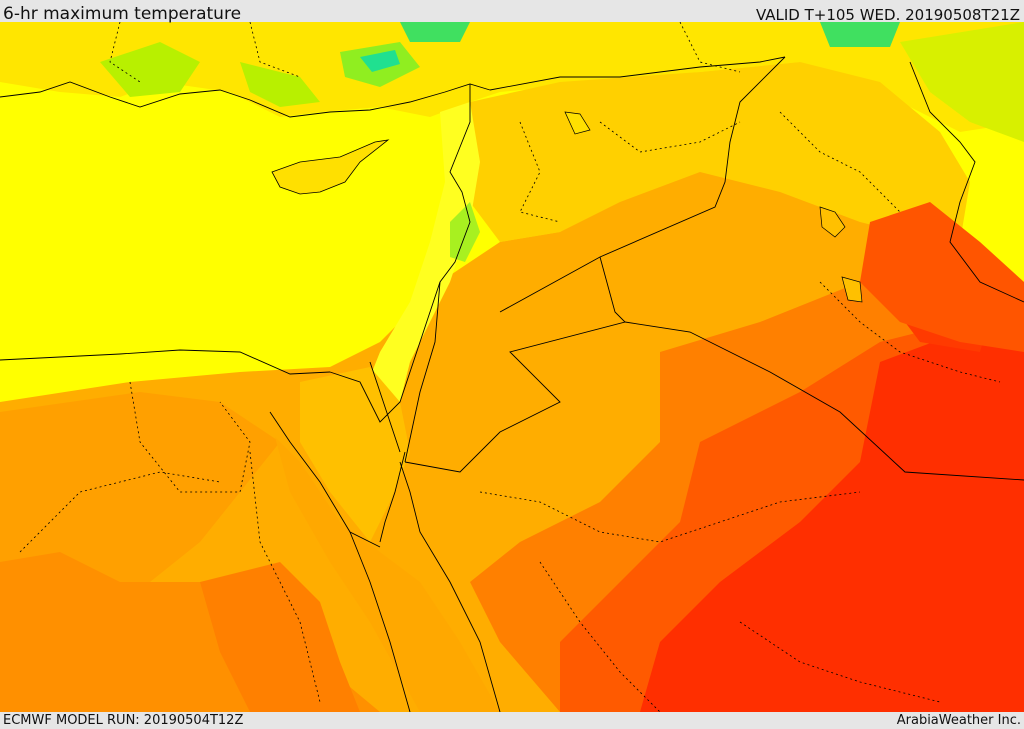 The height and width of the screenshot is (729, 1024). I want to click on red-sea, so click(387, 574).